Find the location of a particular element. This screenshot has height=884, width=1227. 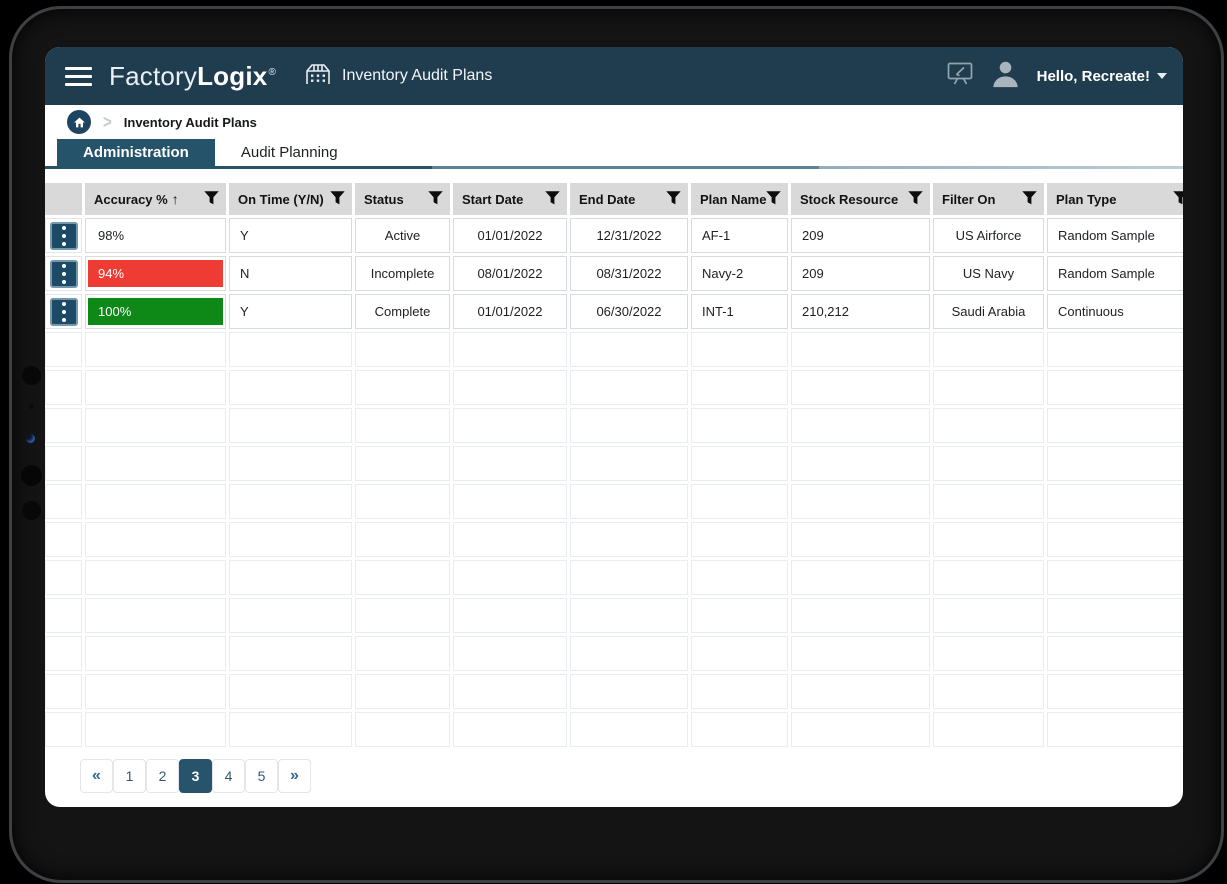

microphone-dot-icon is located at coordinates (31, 406).